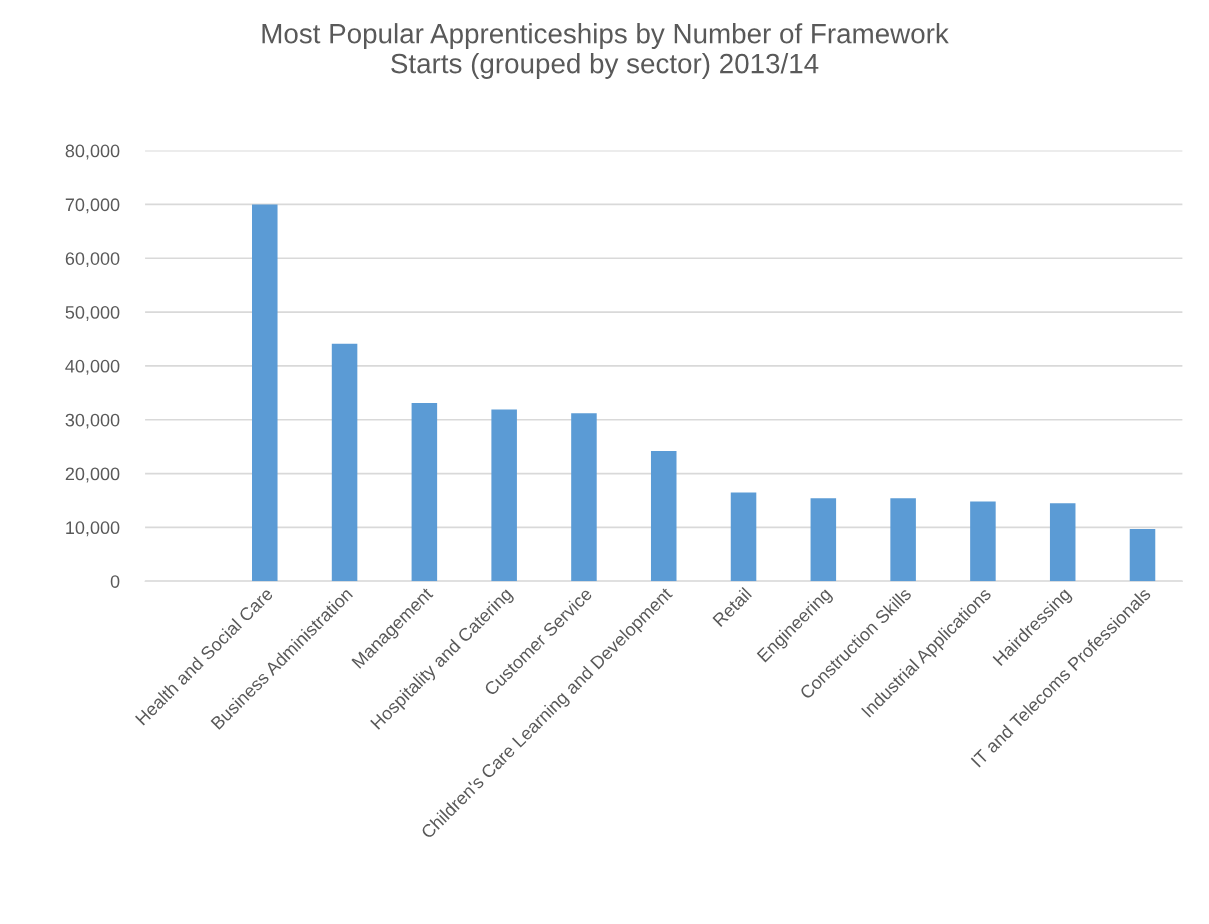 This screenshot has width=1209, height=924. Describe the element at coordinates (92, 367) in the screenshot. I see `y-tick-label: 40,000` at that location.